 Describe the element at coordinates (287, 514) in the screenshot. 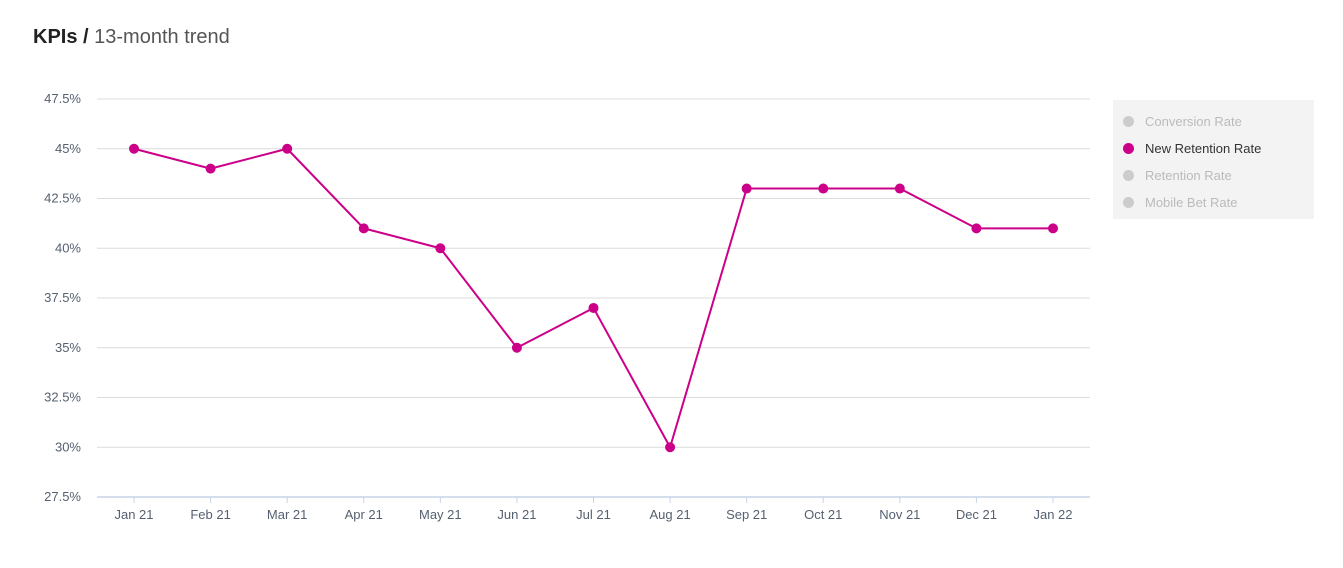

I see `x-tick-label: Mar 21` at that location.